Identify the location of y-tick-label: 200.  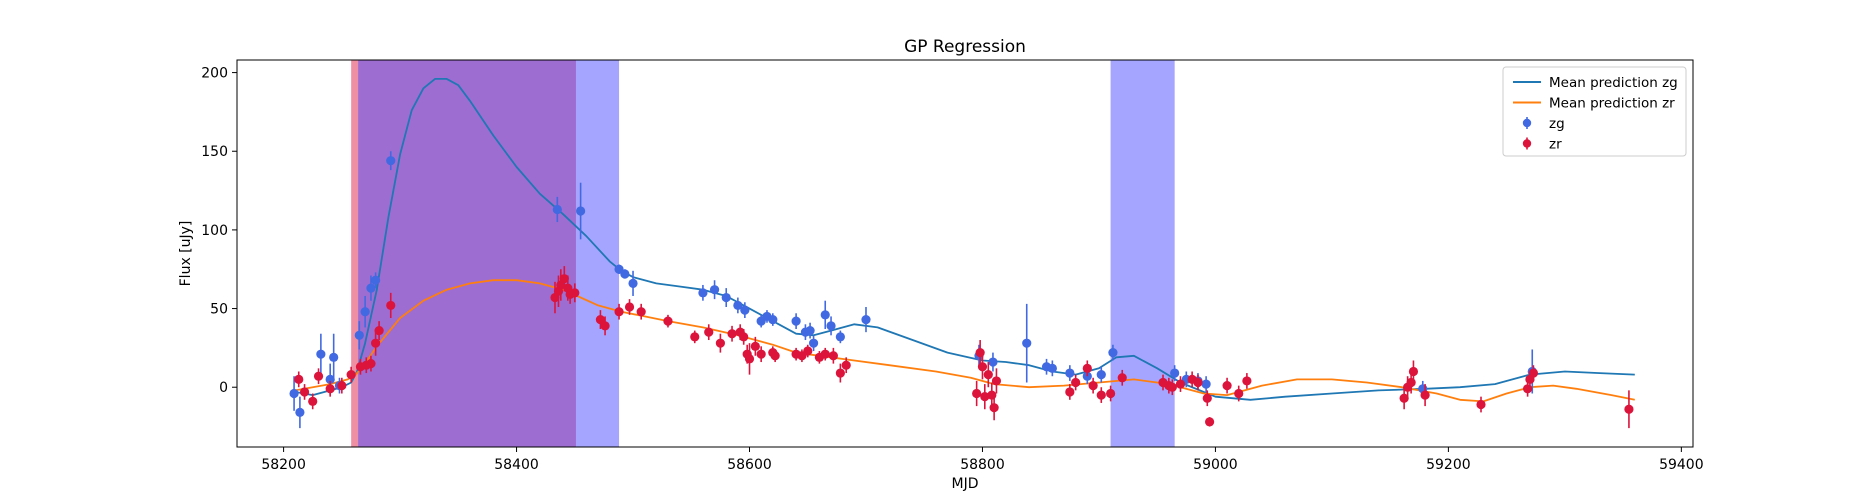
(214, 74).